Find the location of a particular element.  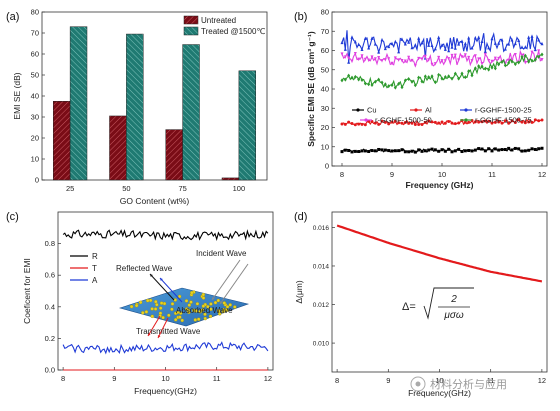

x-axis-label: Frequency(GHz) is located at coordinates (439, 393).